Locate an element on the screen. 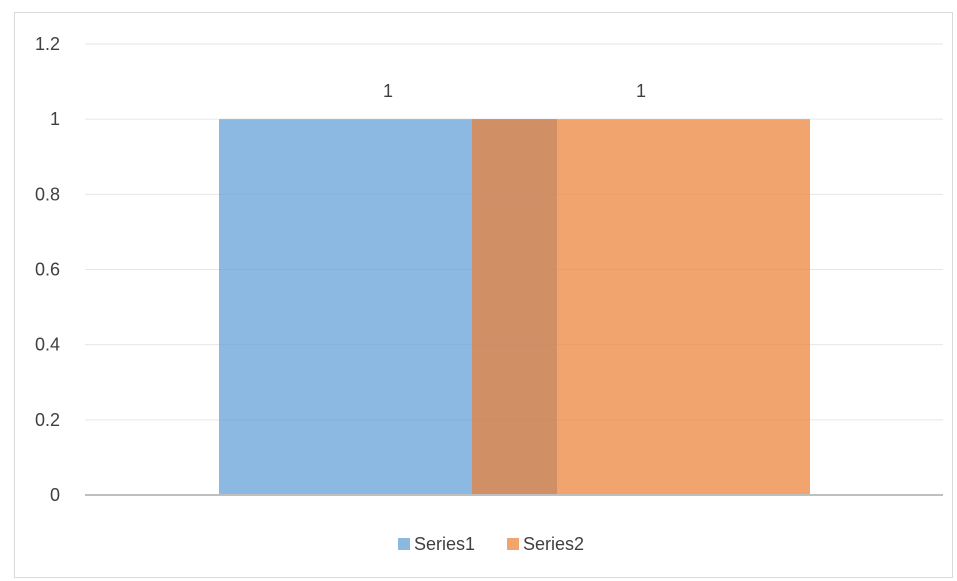  data-label-series1: 1 is located at coordinates (388, 91).